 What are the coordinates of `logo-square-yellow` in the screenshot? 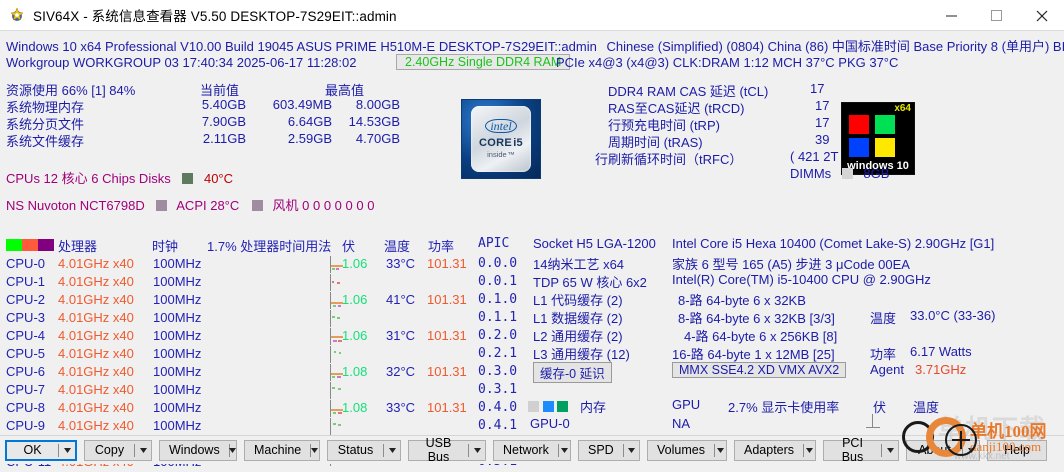 It's located at (885, 147).